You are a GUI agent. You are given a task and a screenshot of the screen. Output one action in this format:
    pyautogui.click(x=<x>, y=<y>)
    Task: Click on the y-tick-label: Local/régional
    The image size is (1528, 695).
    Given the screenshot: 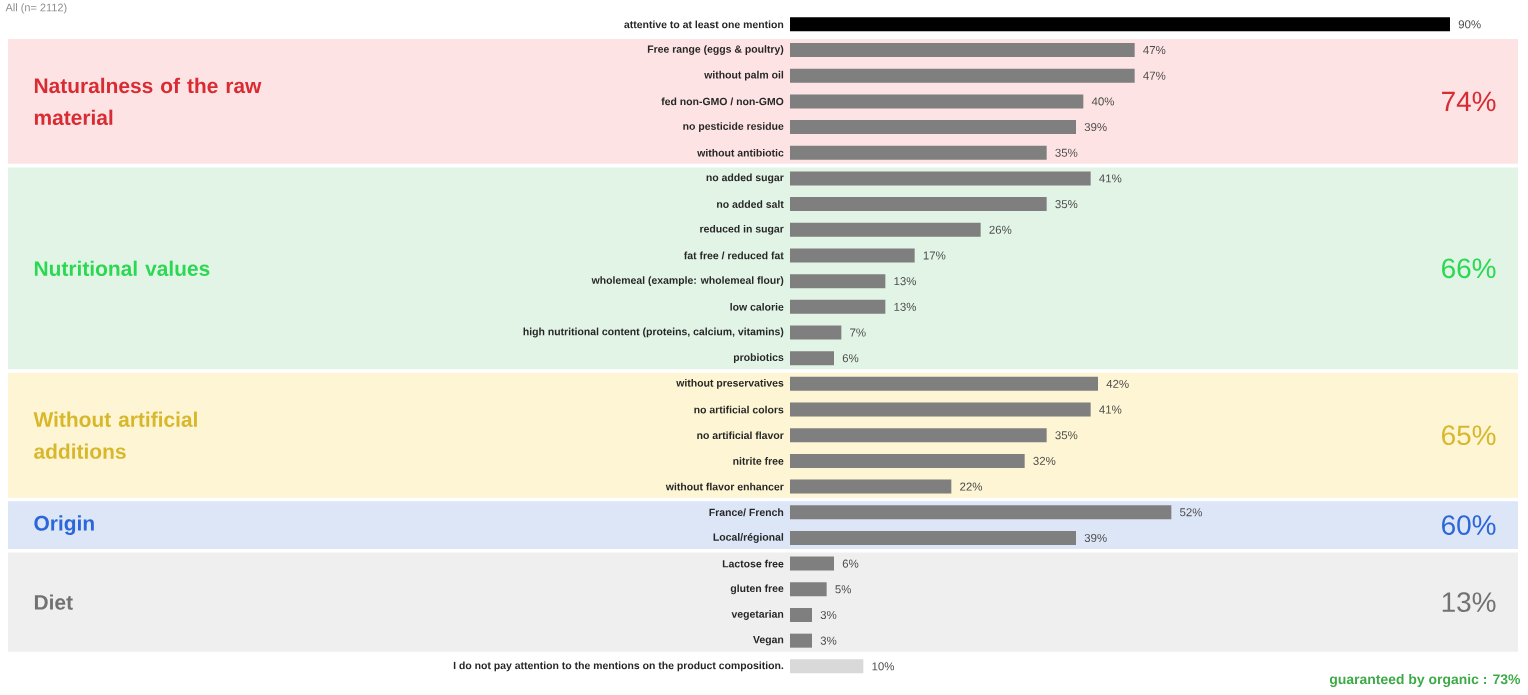 What is the action you would take?
    pyautogui.click(x=748, y=538)
    